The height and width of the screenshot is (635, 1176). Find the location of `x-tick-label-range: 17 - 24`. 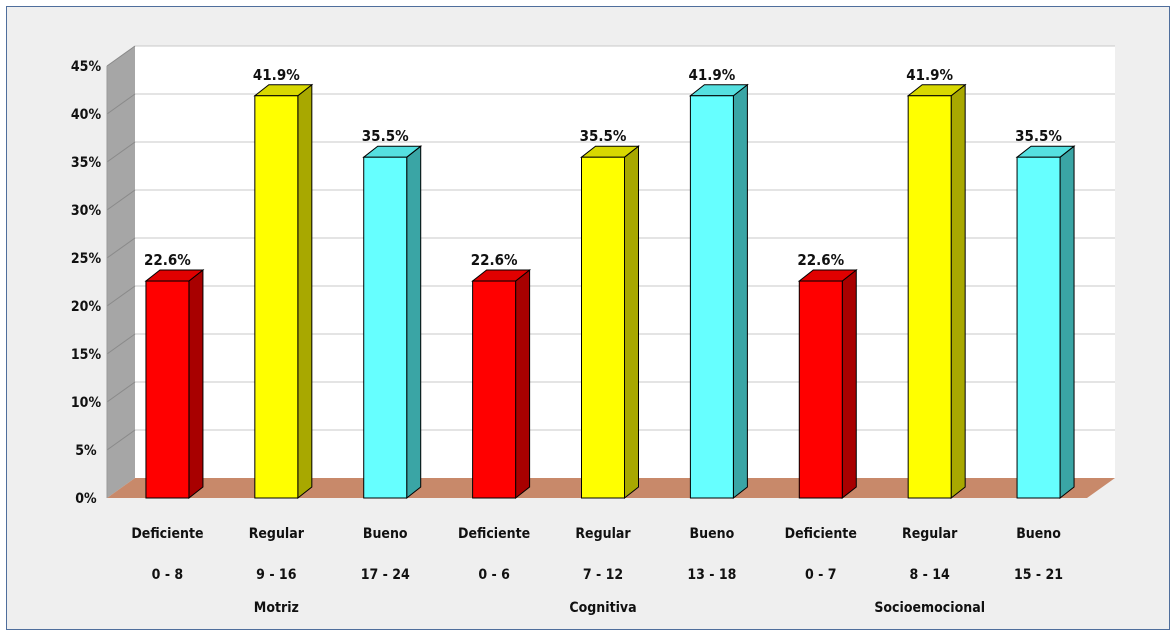

x-tick-label-range: 17 - 24 is located at coordinates (385, 575).